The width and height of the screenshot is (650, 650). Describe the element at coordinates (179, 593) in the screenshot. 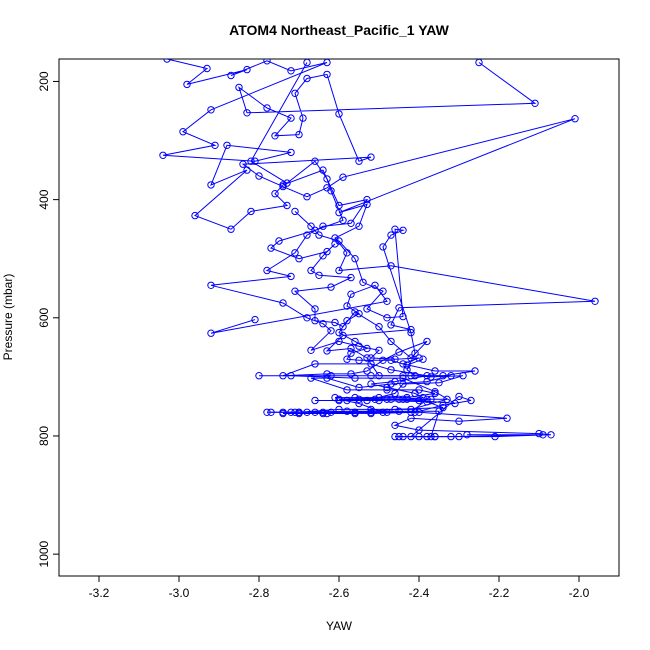

I see `x-tick-label: -3.0` at that location.